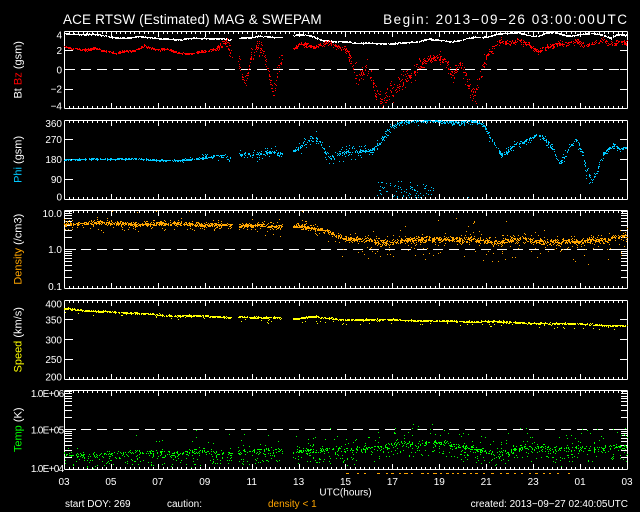 The width and height of the screenshot is (640, 512). I want to click on svg-text: Temp (K), so click(19, 429).